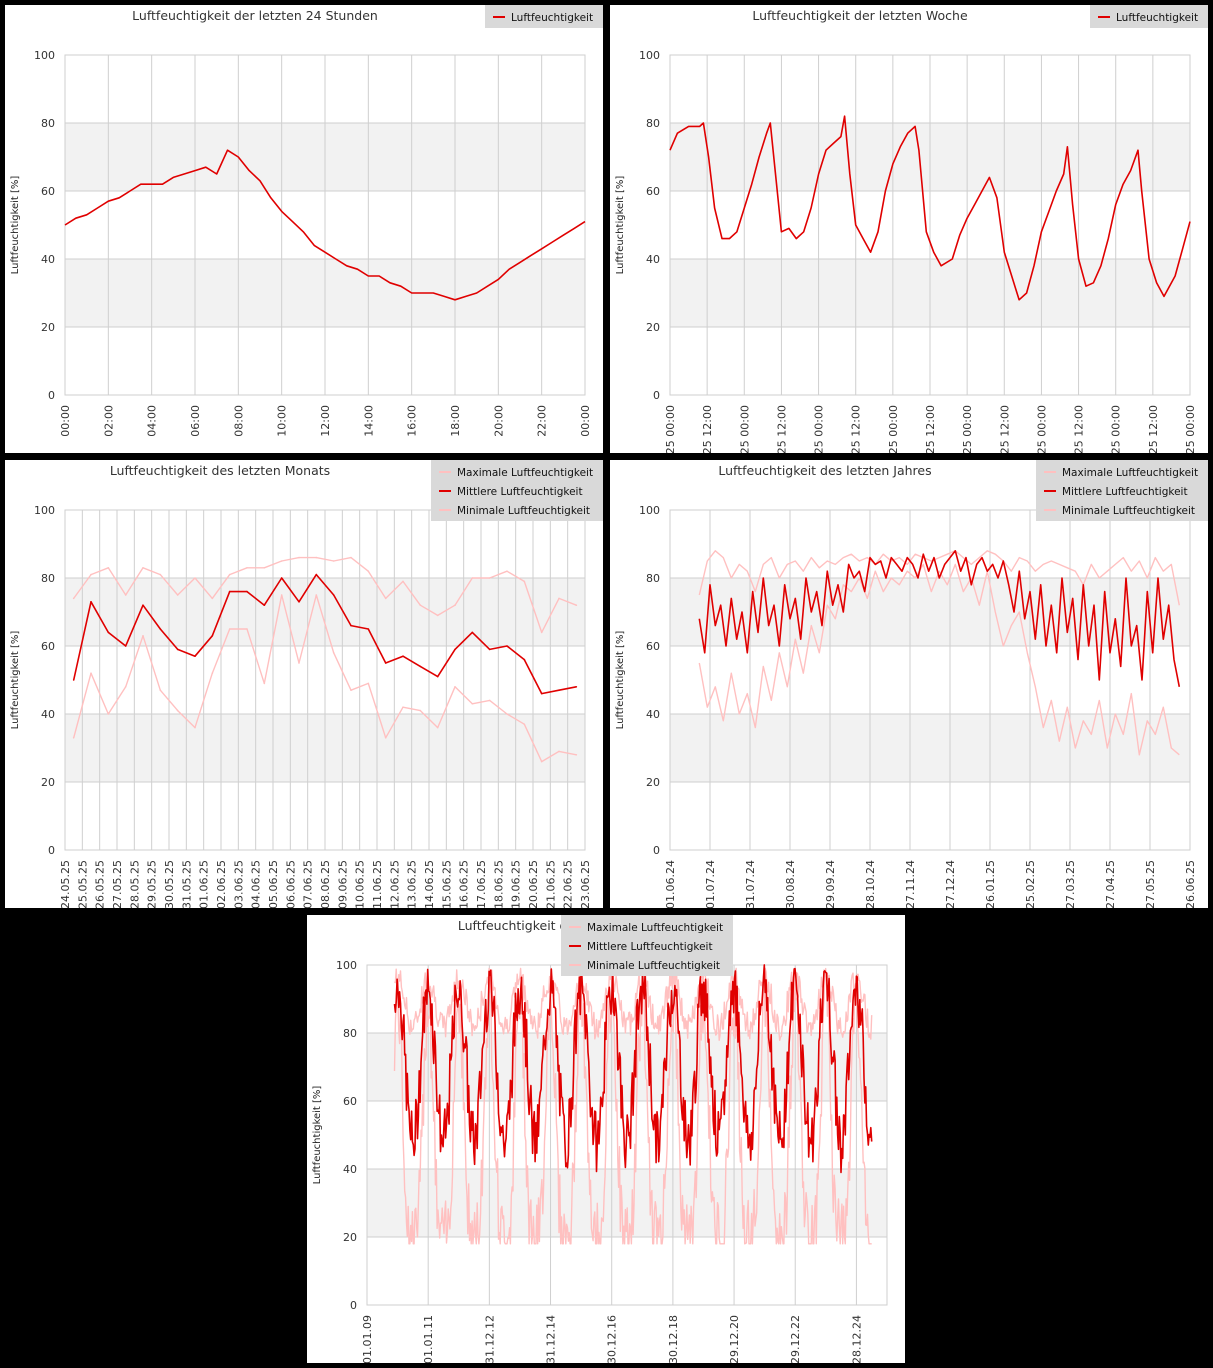 The image size is (1213, 1368). What do you see at coordinates (152, 884) in the screenshot?
I see `x-tick-label: 29.05.25` at bounding box center [152, 884].